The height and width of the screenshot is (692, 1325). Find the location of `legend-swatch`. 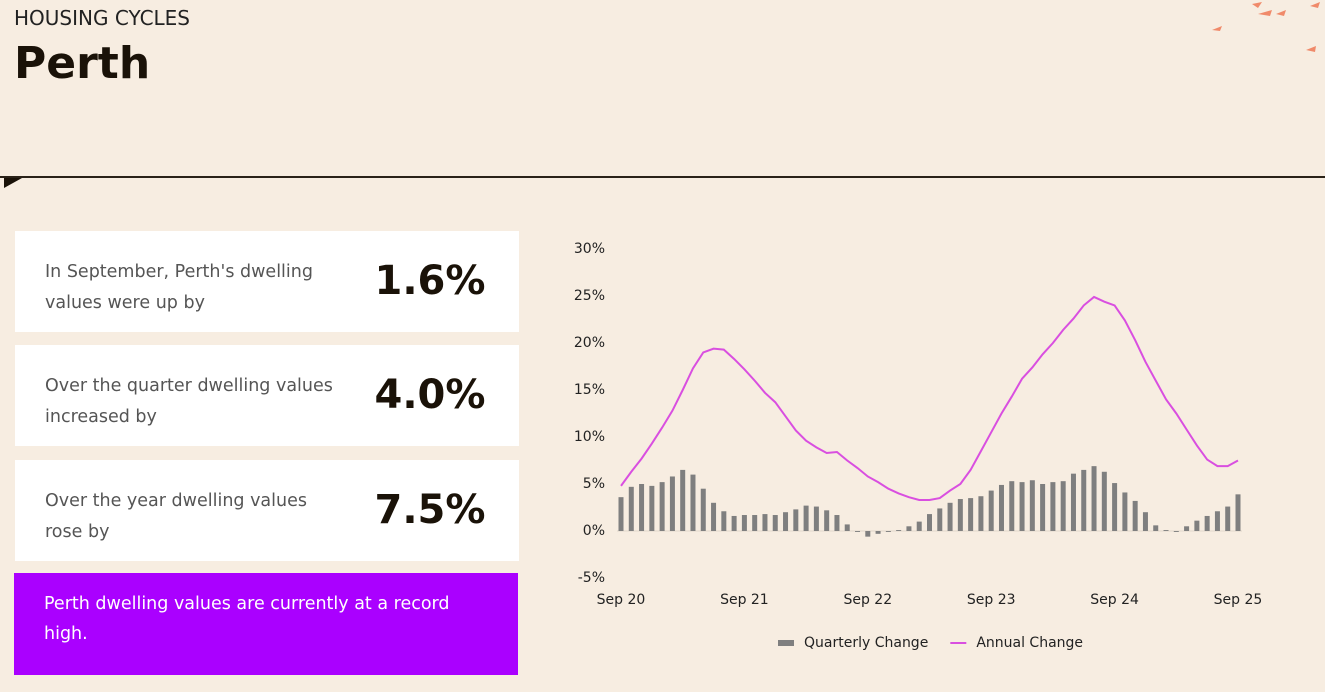

legend-swatch is located at coordinates (786, 643).